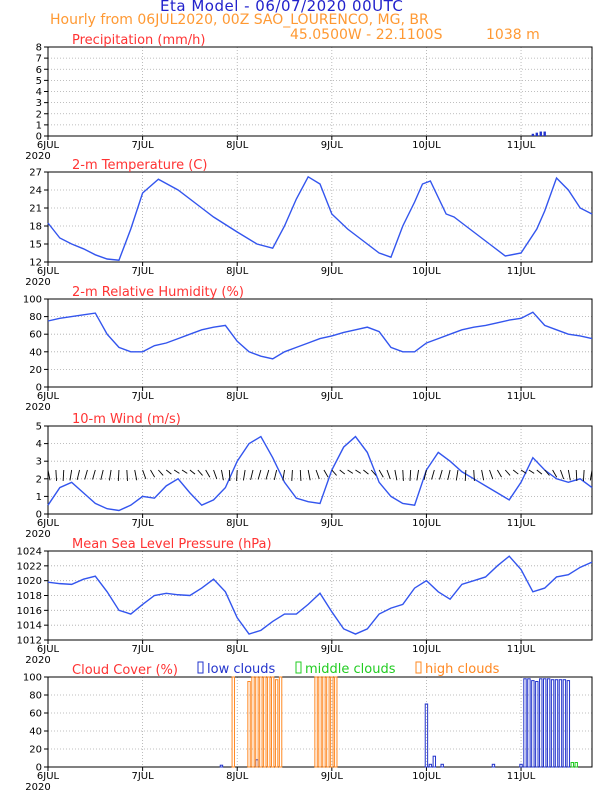 The image size is (612, 792). Describe the element at coordinates (576, 765) in the screenshot. I see `bar-middle-clouds` at that location.